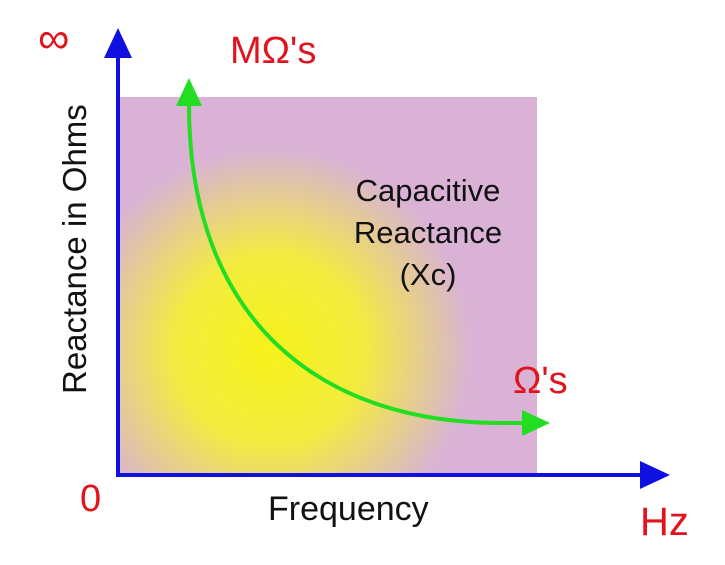 Image resolution: width=725 pixels, height=565 pixels. I want to click on y-axis-arrow-icon, so click(118, 43).